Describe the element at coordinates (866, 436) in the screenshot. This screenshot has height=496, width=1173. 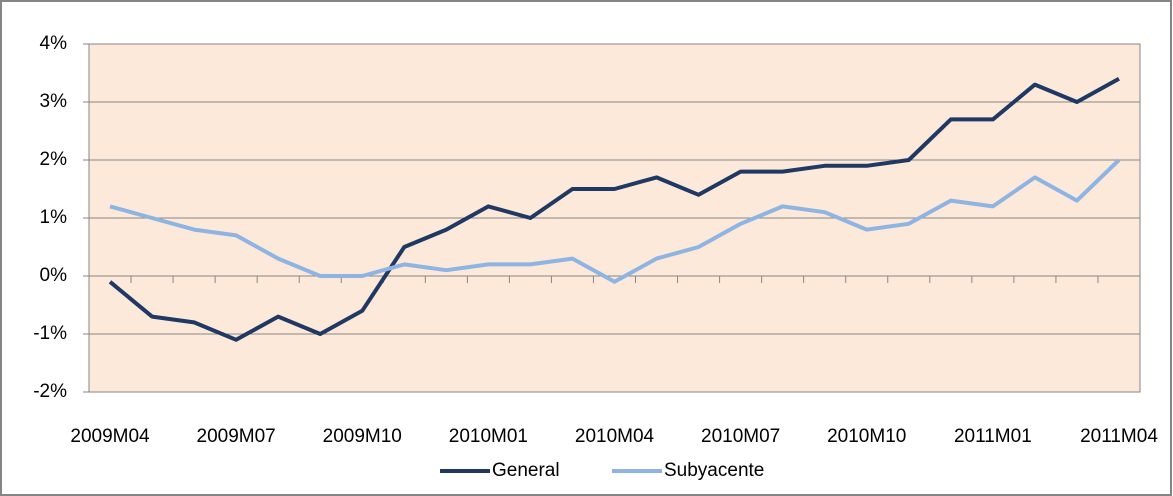
I see `x-tick-label: 2010M10` at that location.